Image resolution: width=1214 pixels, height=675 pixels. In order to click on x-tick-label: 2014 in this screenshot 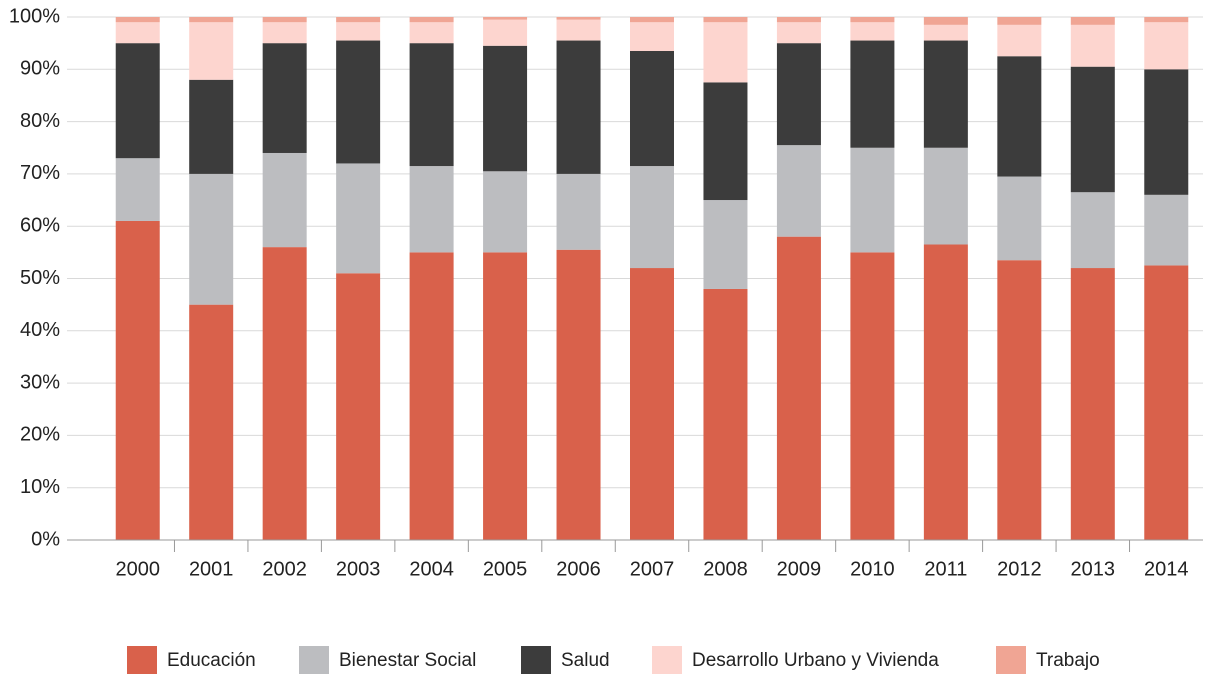, I will do `click(1166, 569)`.